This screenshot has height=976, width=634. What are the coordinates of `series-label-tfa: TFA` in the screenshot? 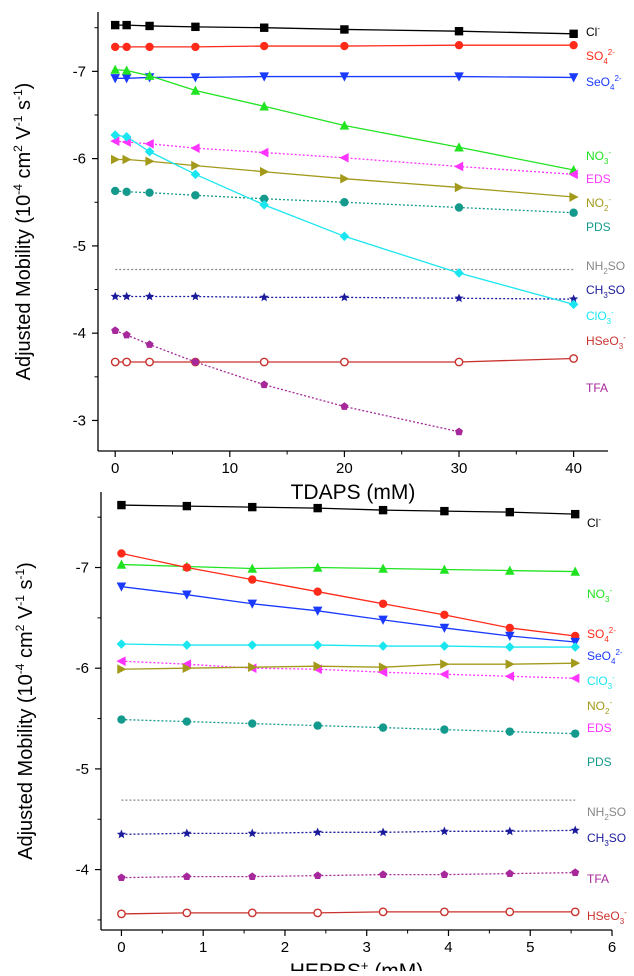 It's located at (598, 879).